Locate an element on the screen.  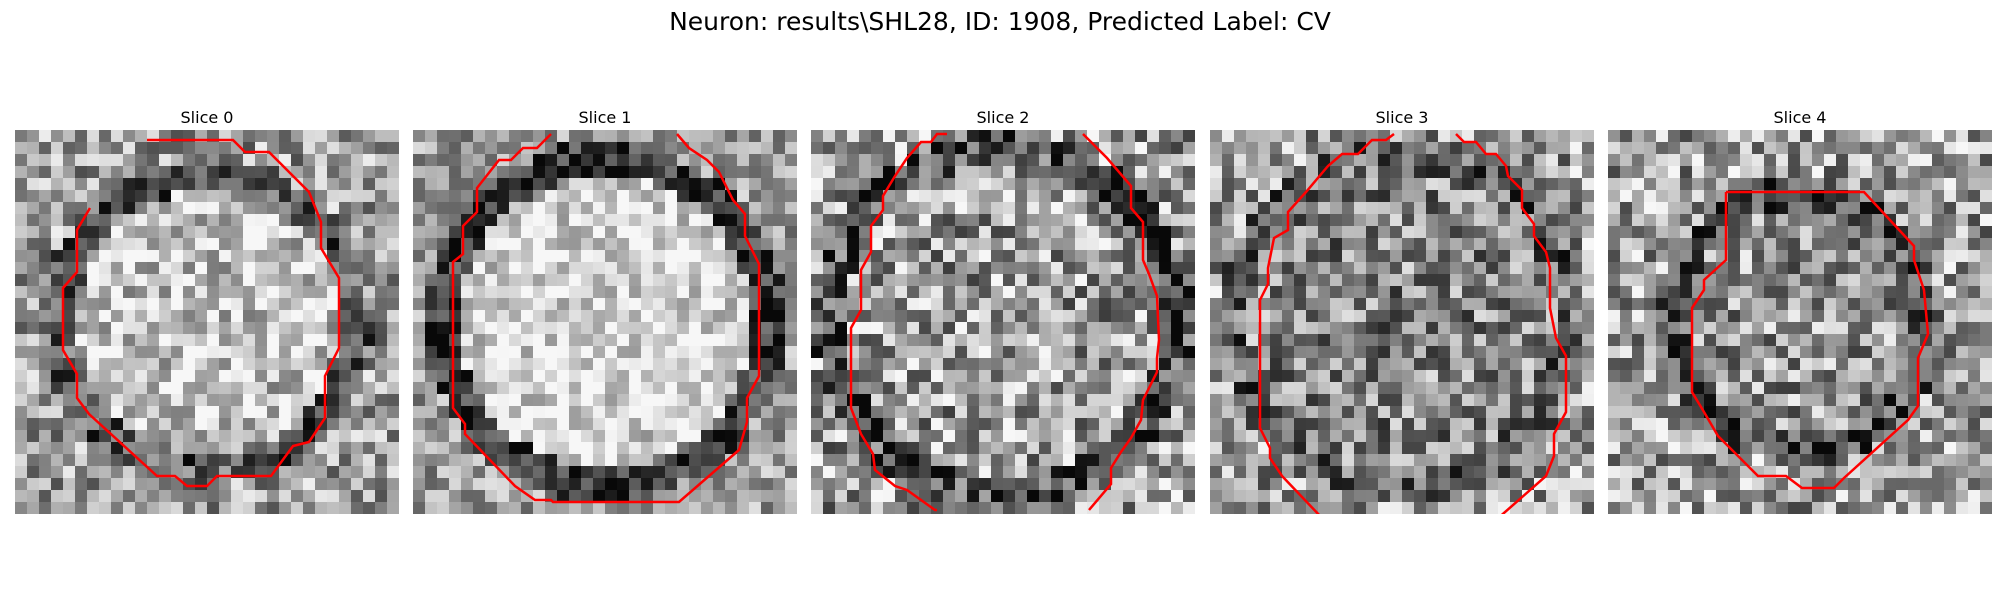
panel-title: Slice 3 is located at coordinates (1402, 117).